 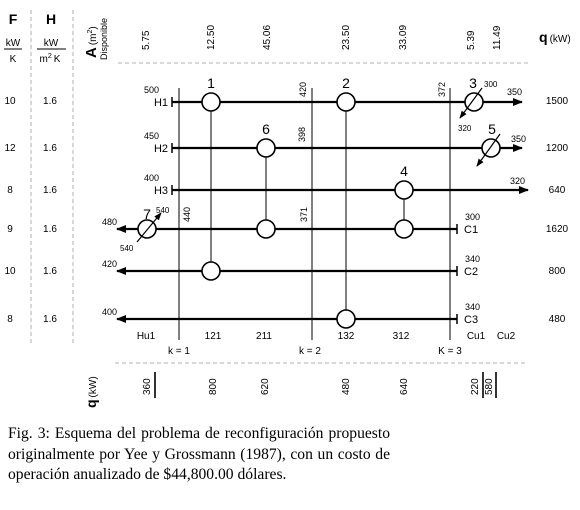 I want to click on area-value: 33.09, so click(x=403, y=37).